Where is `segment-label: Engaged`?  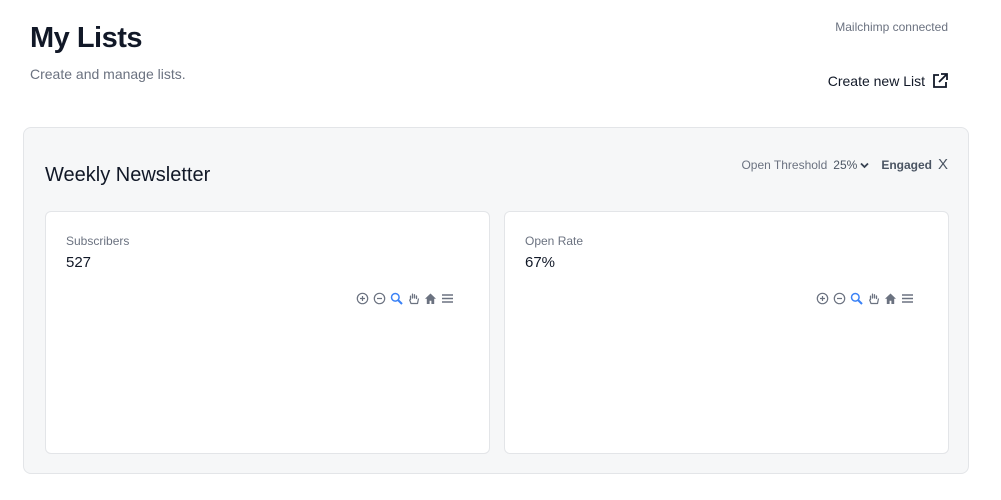
segment-label: Engaged is located at coordinates (906, 165).